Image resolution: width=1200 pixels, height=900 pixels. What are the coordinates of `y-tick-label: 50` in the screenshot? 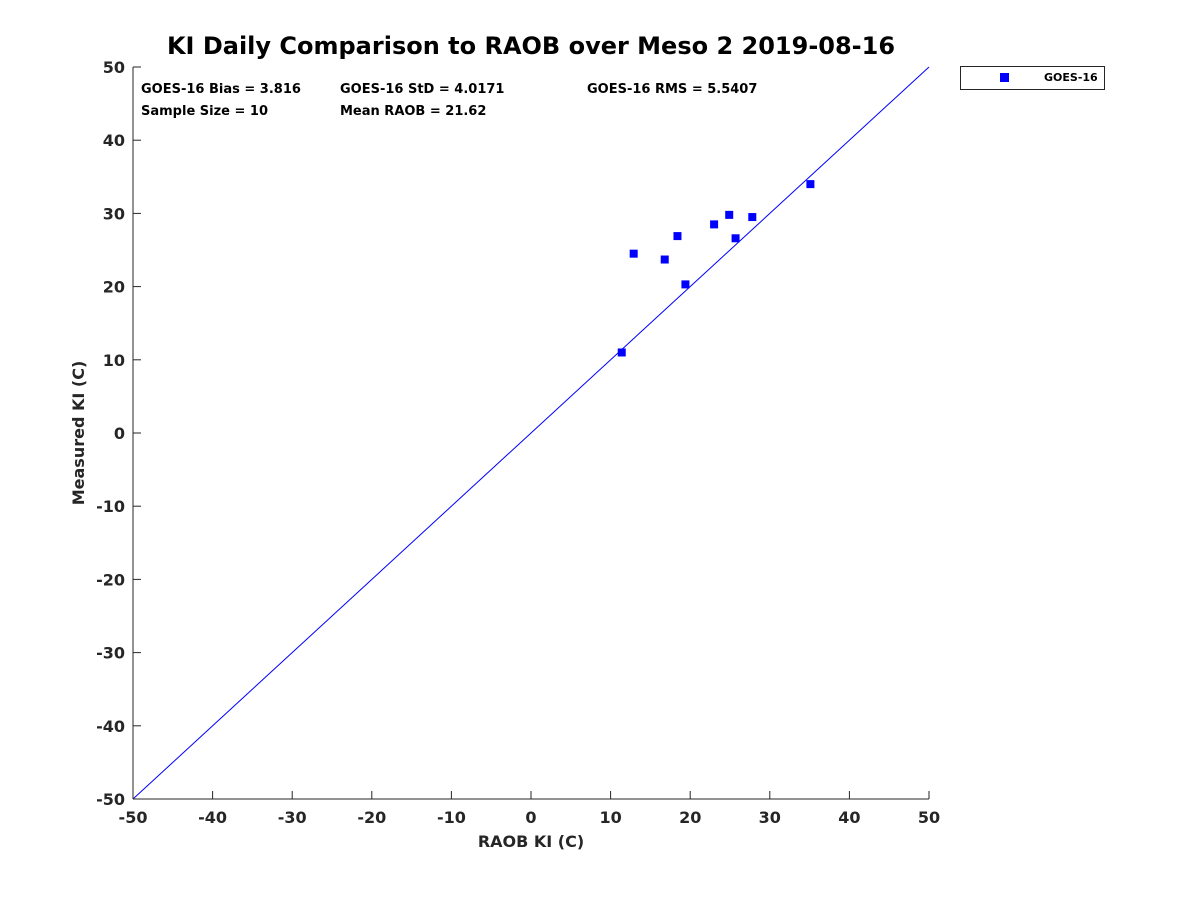 It's located at (114, 67).